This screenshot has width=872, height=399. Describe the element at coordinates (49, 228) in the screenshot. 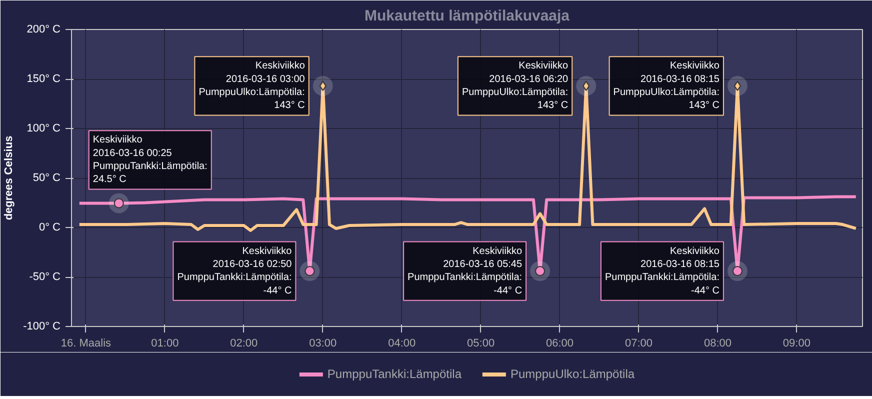

I see `y-tick-label: 0° C` at that location.